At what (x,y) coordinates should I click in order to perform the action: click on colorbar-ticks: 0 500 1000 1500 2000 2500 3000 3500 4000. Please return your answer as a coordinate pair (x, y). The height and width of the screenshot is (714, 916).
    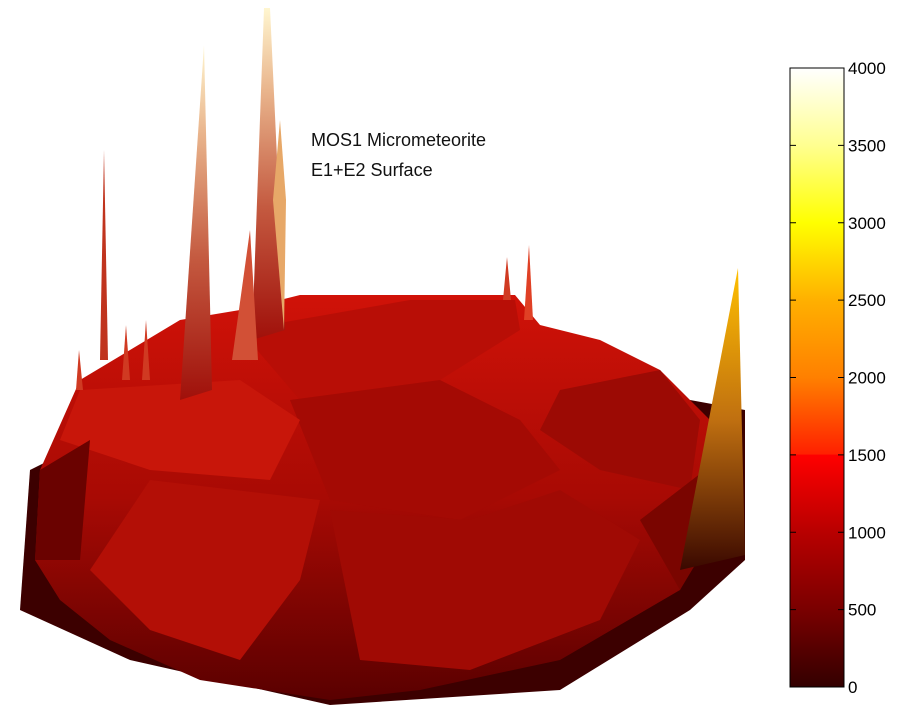
    Looking at the image, I should click on (838, 378).